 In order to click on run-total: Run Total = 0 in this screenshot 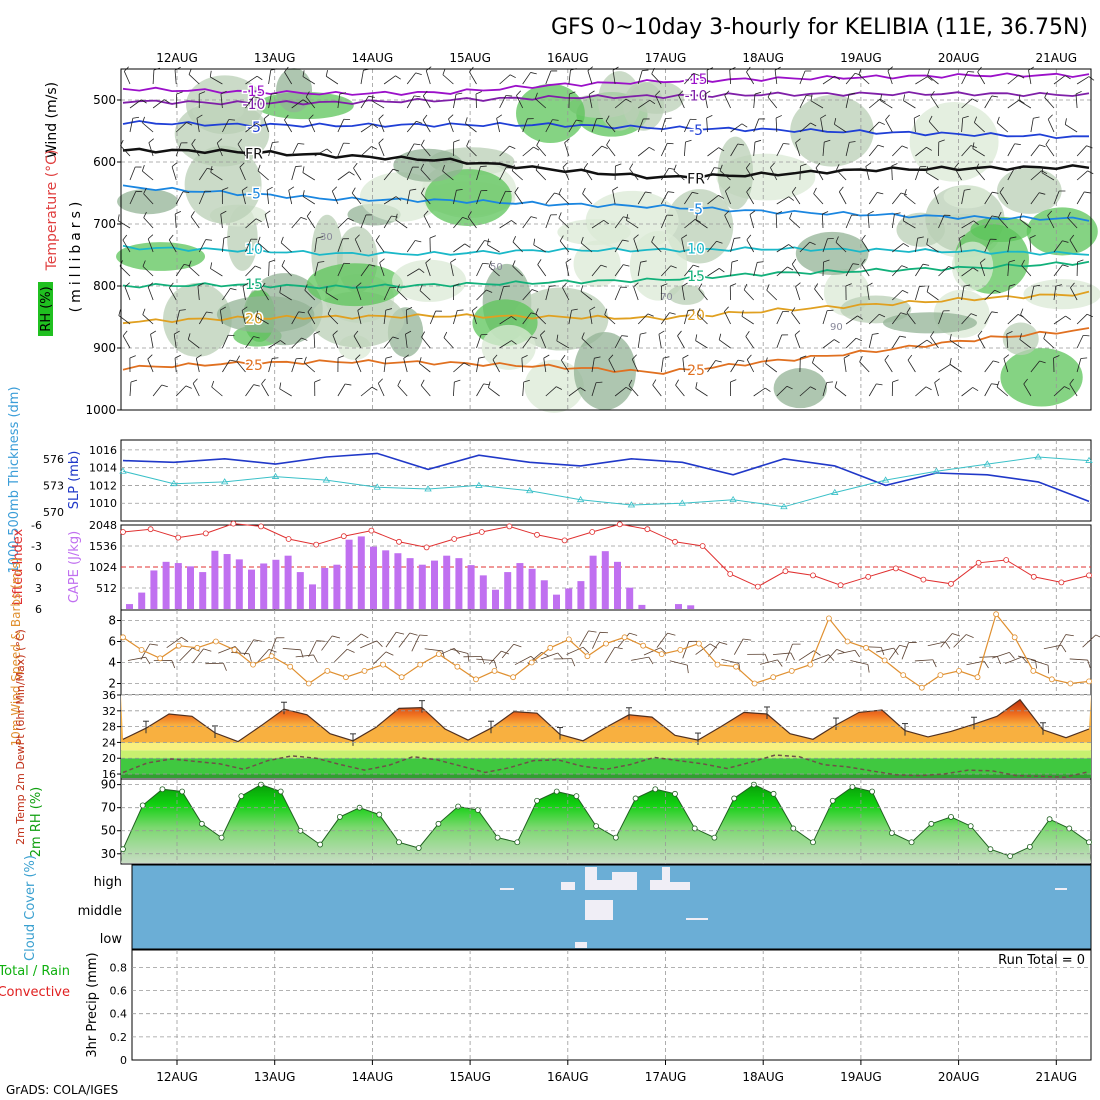, I will do `click(1041, 960)`.